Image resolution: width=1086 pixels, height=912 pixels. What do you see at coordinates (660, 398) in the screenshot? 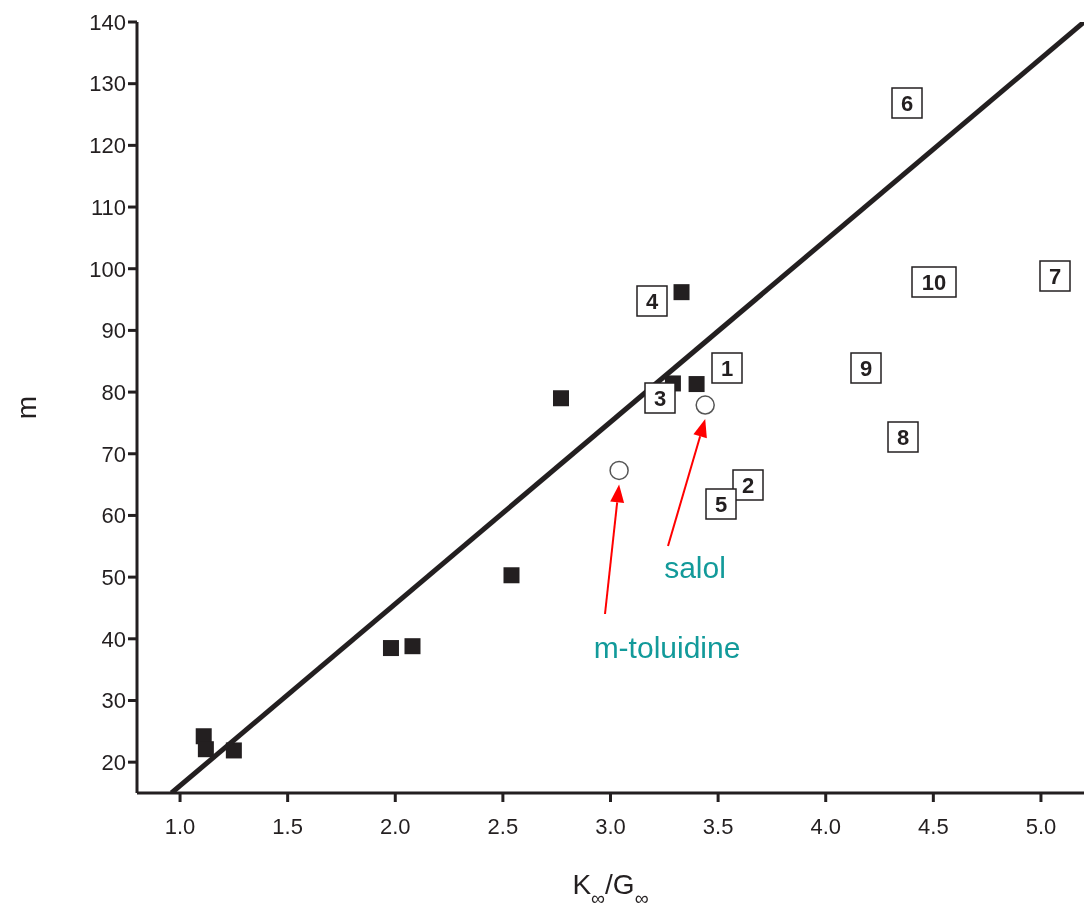
I see `annotation: 3` at bounding box center [660, 398].